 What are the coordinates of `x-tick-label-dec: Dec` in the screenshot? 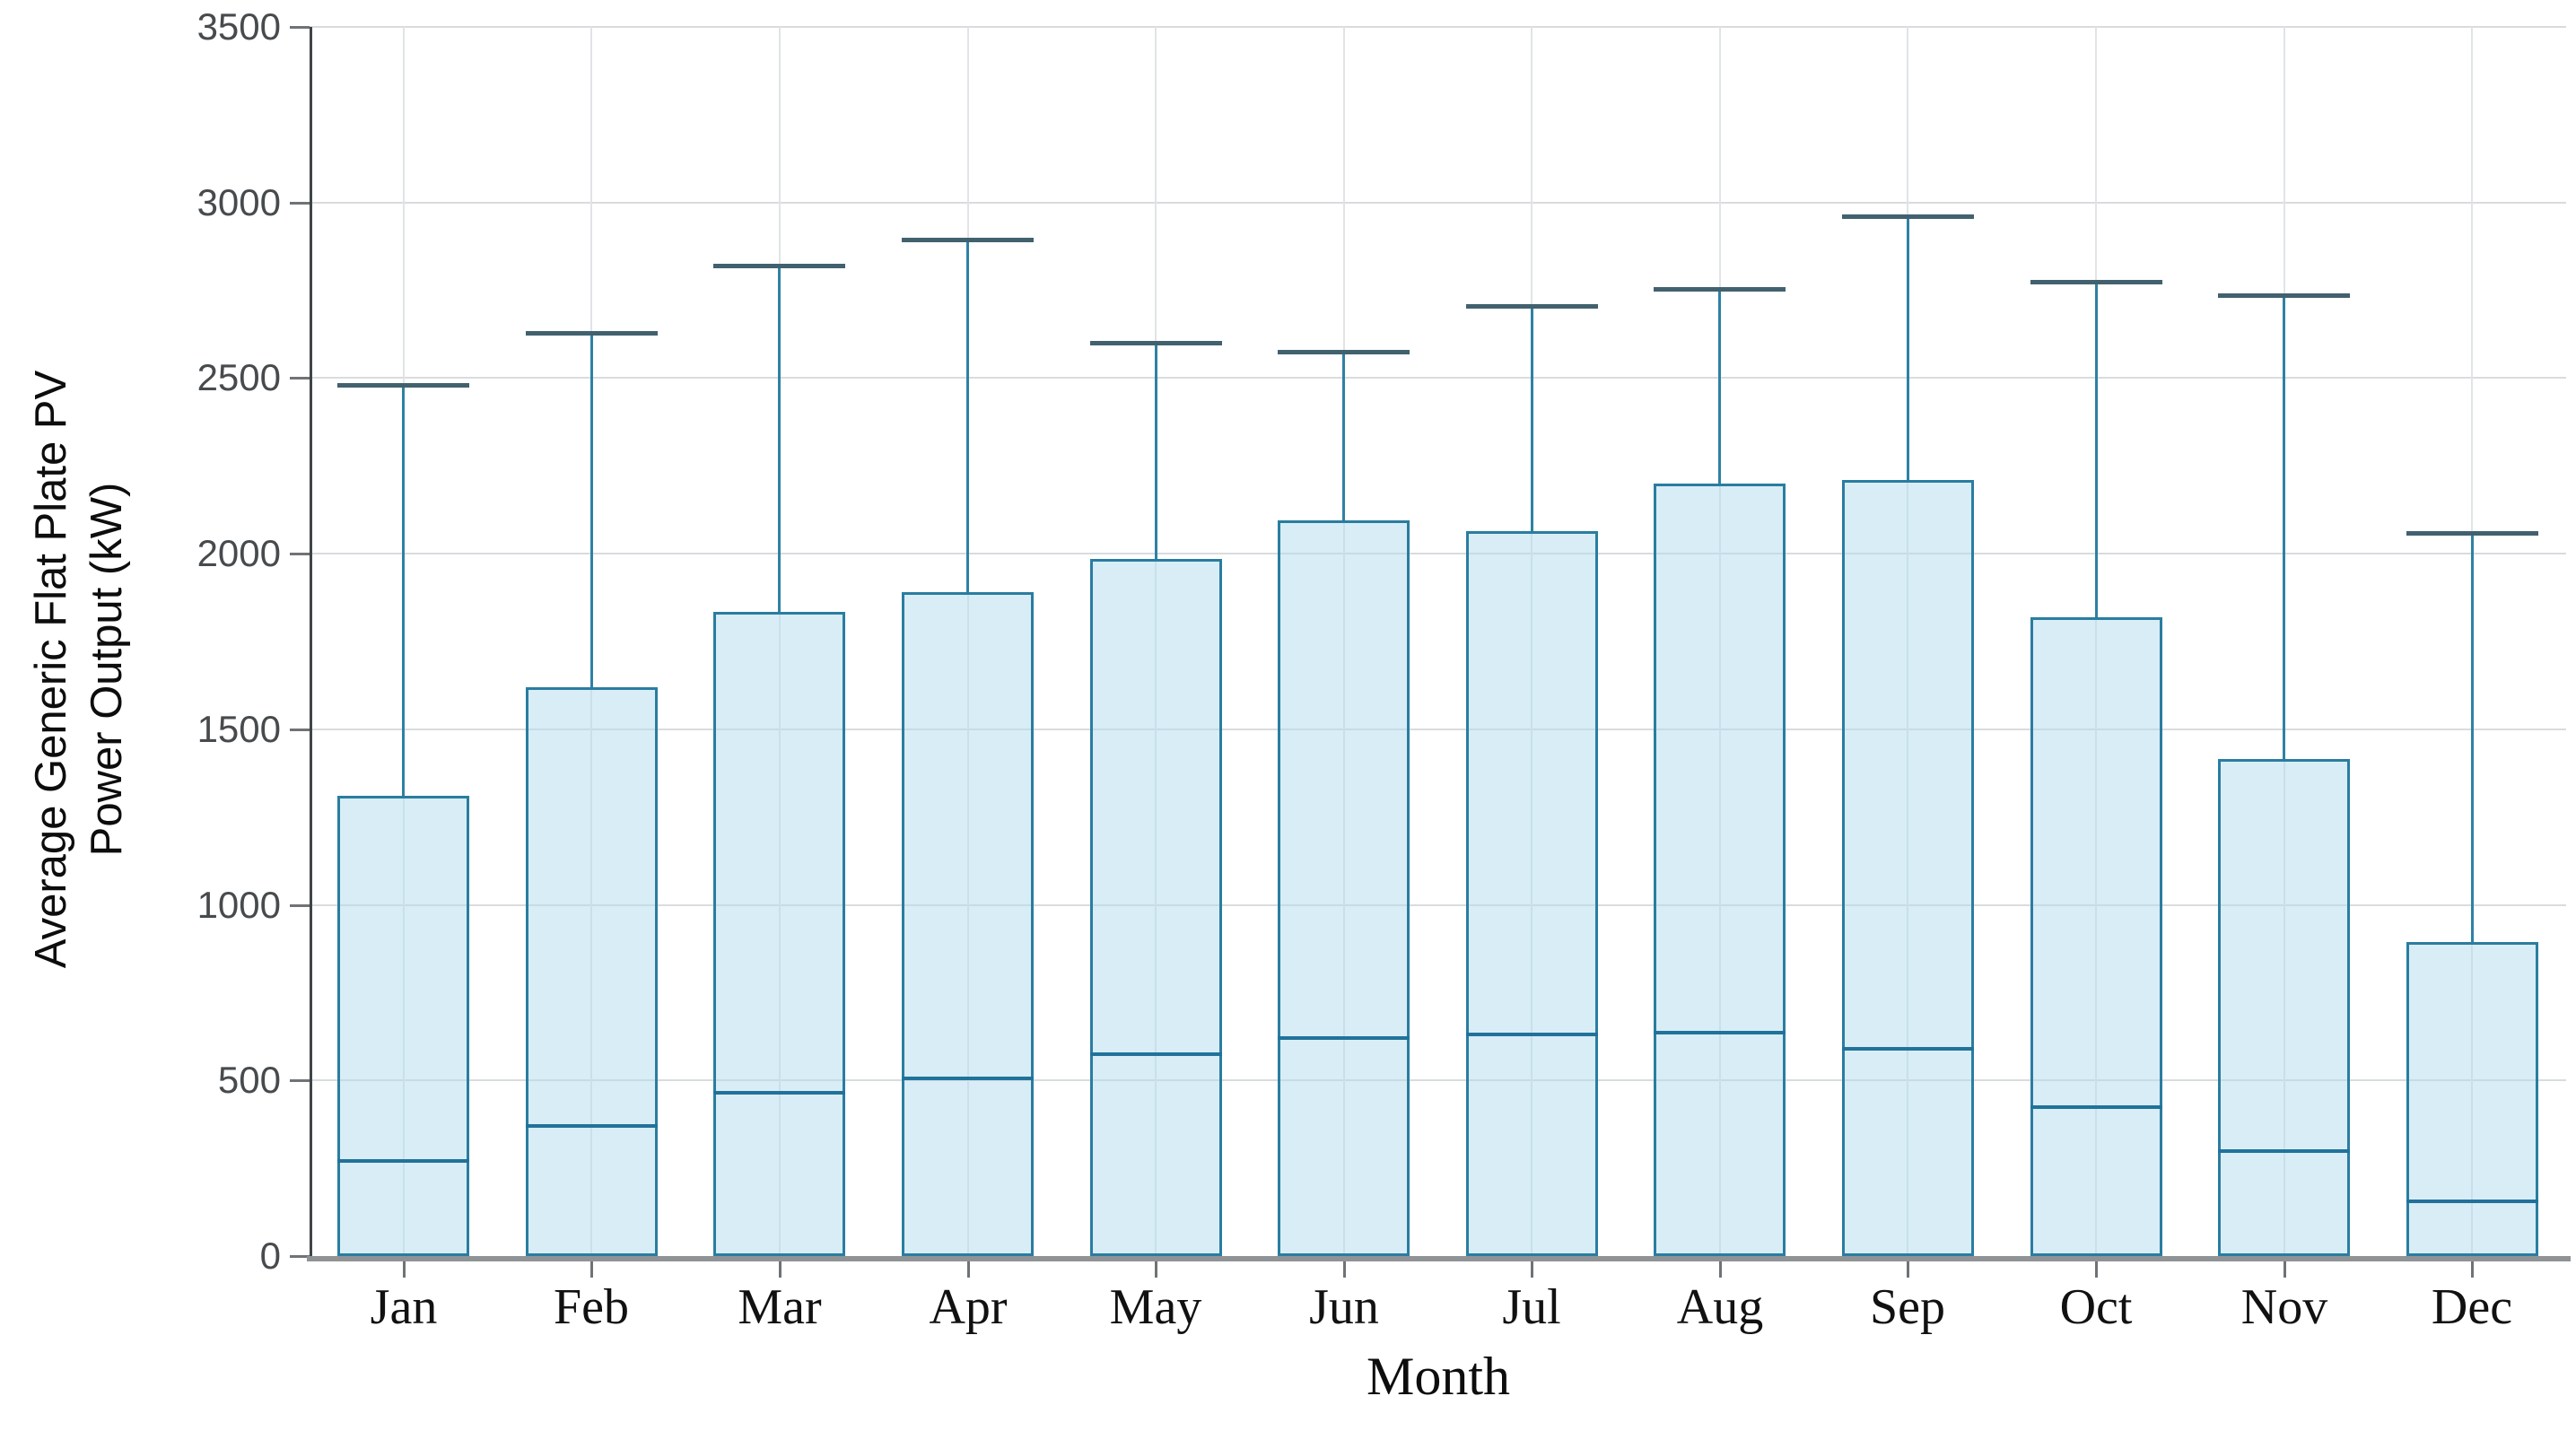 It's located at (2472, 1307).